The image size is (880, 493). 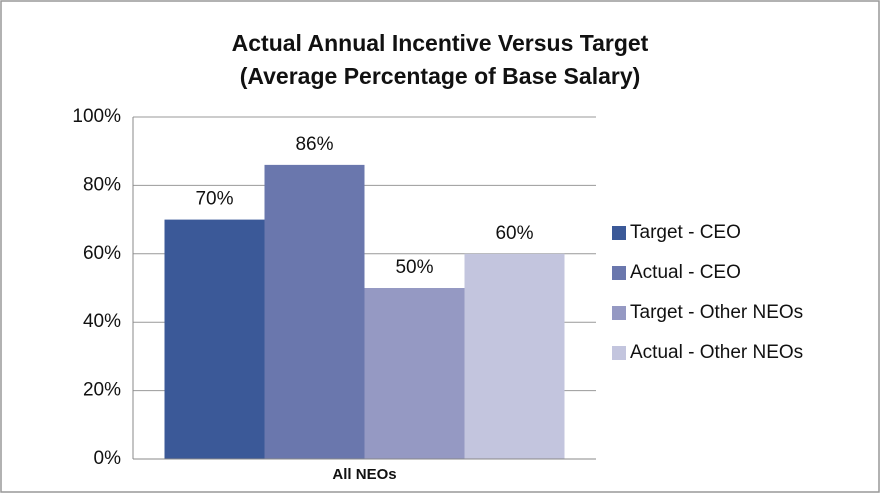 I want to click on data-label: 70%, so click(x=214, y=199).